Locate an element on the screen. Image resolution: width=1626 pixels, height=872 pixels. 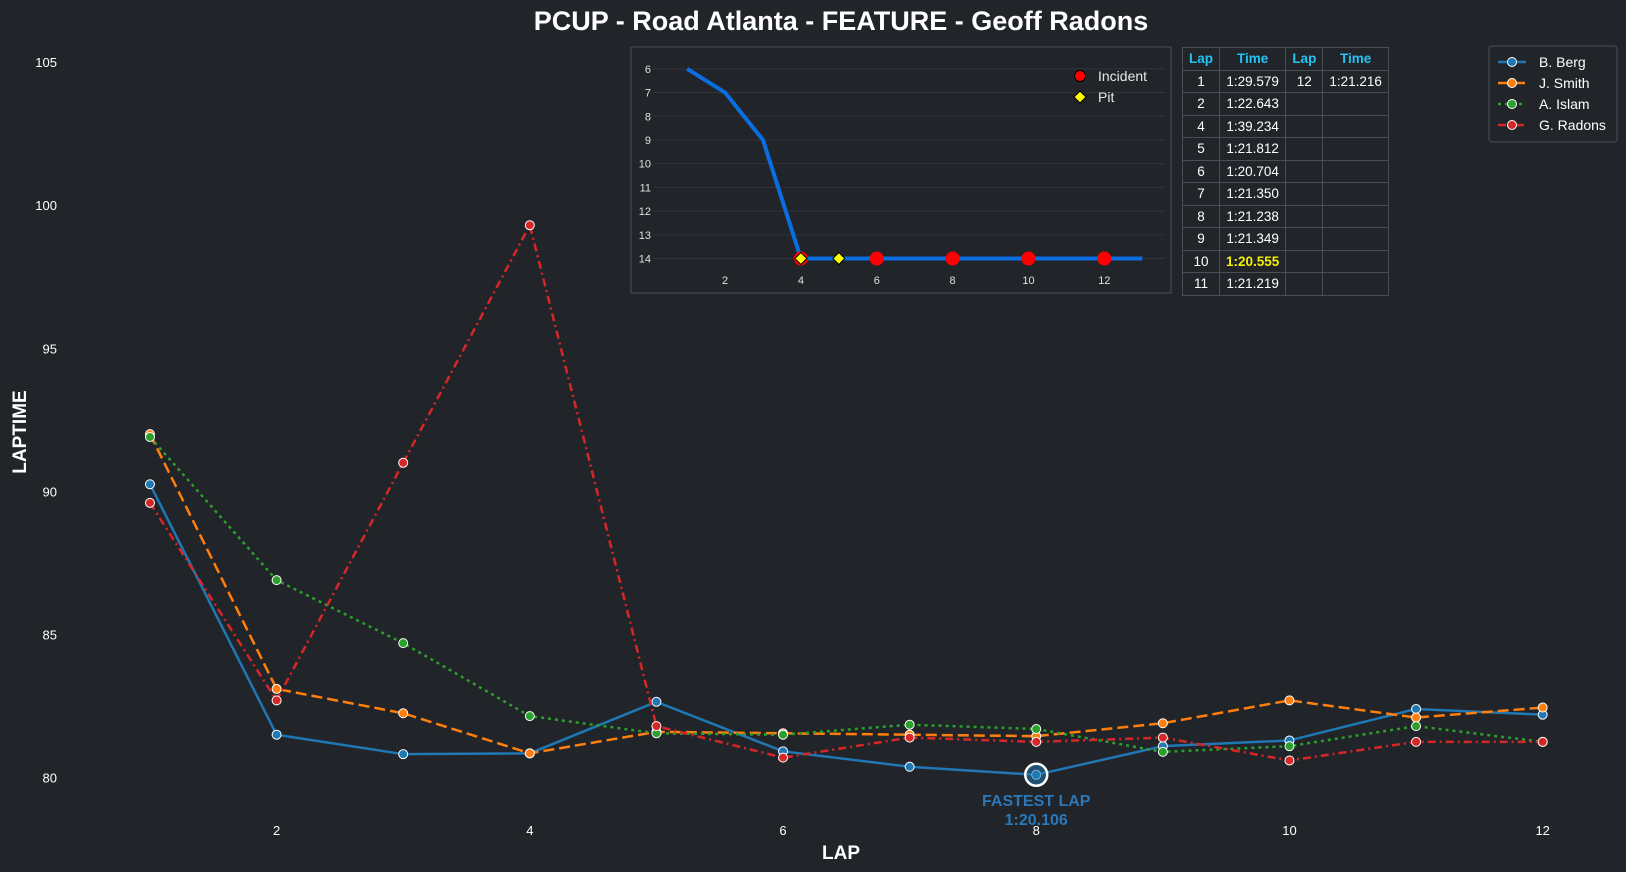
lap-table-cell-lap1: 8 is located at coordinates (1201, 216).